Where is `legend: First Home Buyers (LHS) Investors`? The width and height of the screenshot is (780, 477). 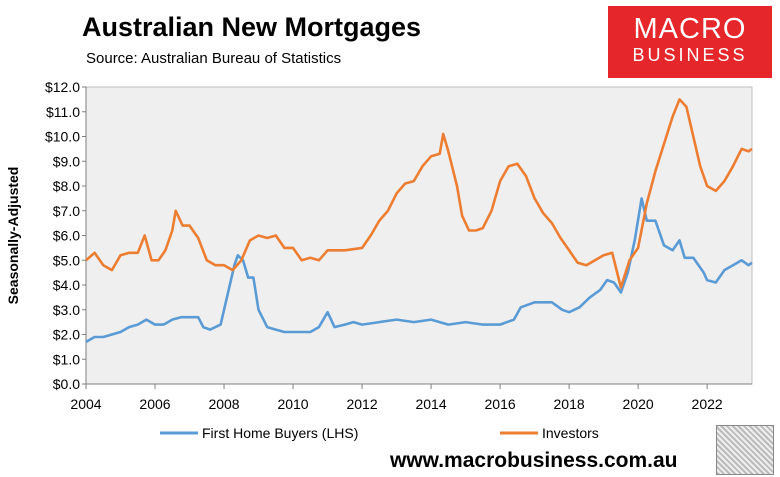
legend: First Home Buyers (LHS) Investors is located at coordinates (379, 433).